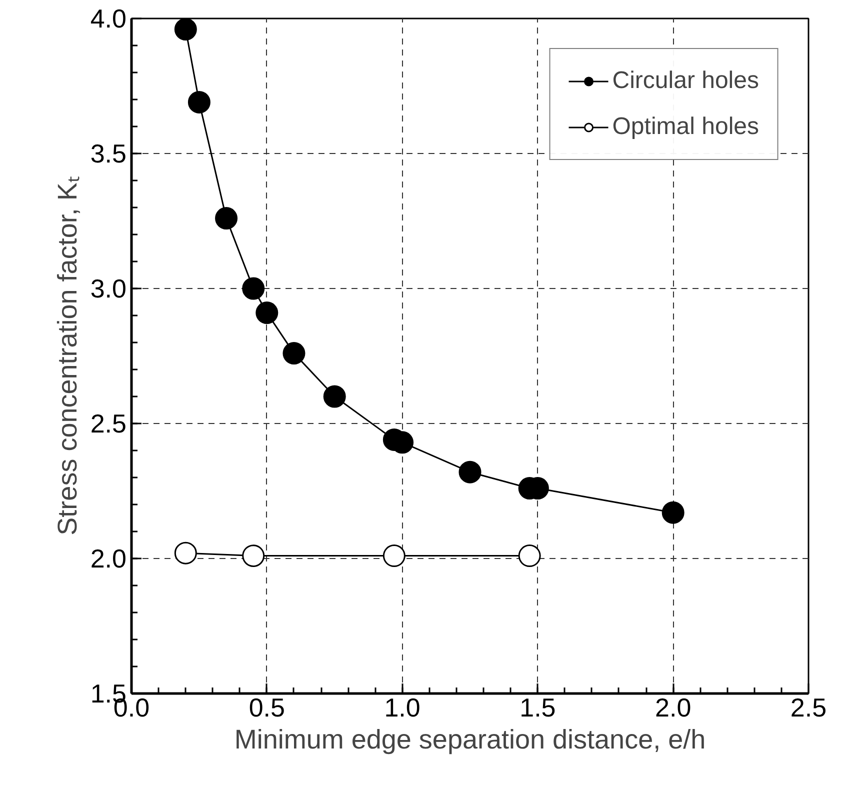  Describe the element at coordinates (402, 707) in the screenshot. I see `x-tick-label: 1.0` at that location.